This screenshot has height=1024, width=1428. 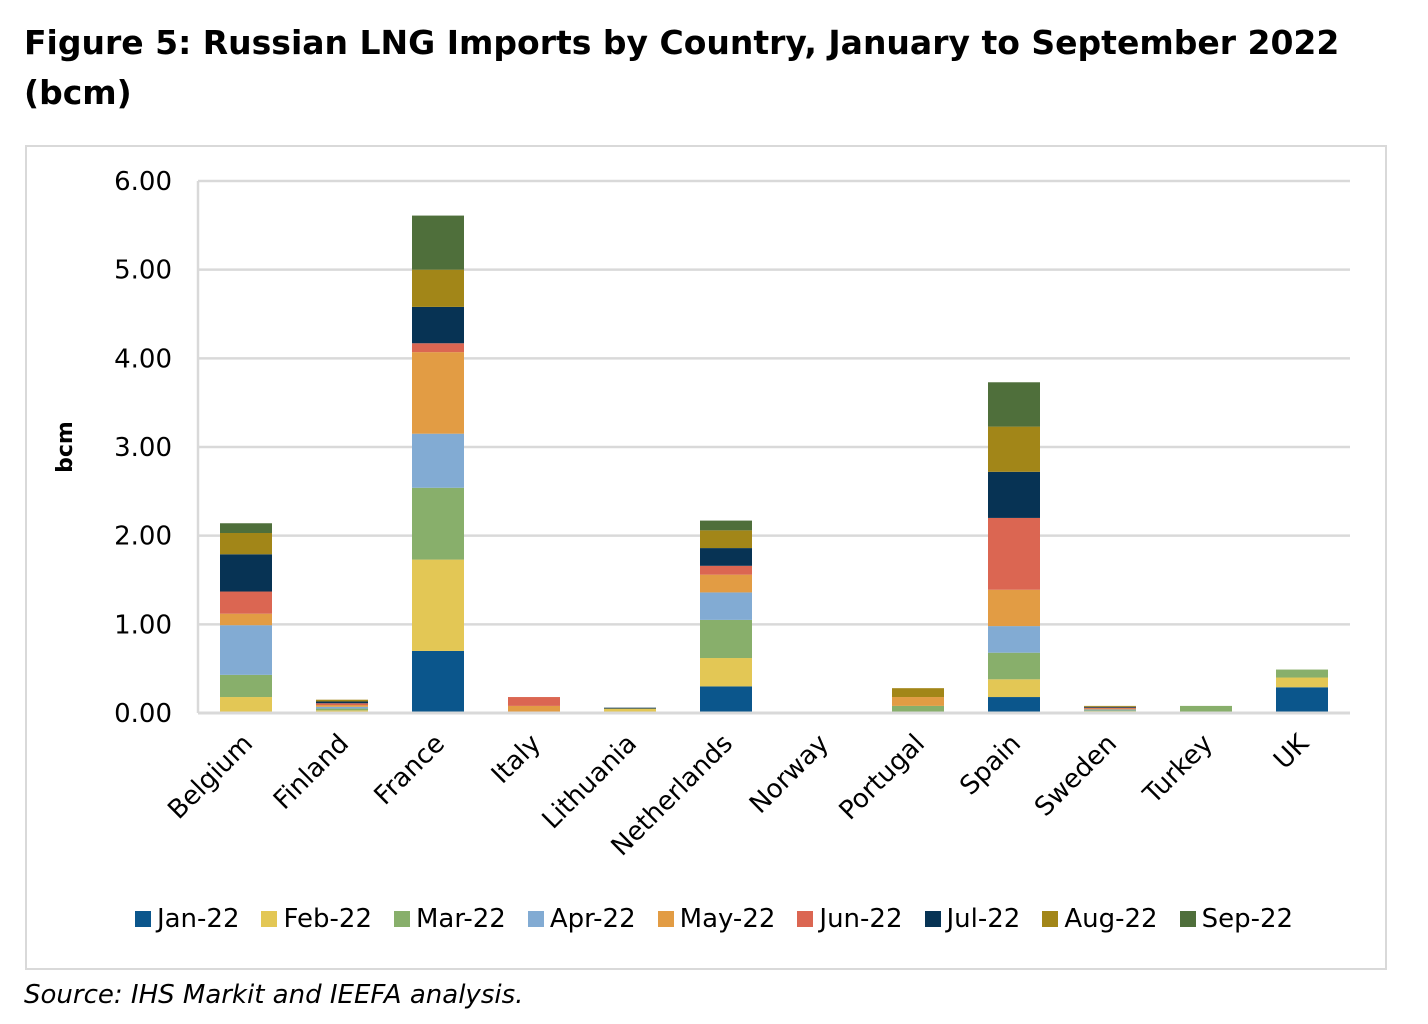 What do you see at coordinates (143, 537) in the screenshot?
I see `y-tick-label: 2.00` at bounding box center [143, 537].